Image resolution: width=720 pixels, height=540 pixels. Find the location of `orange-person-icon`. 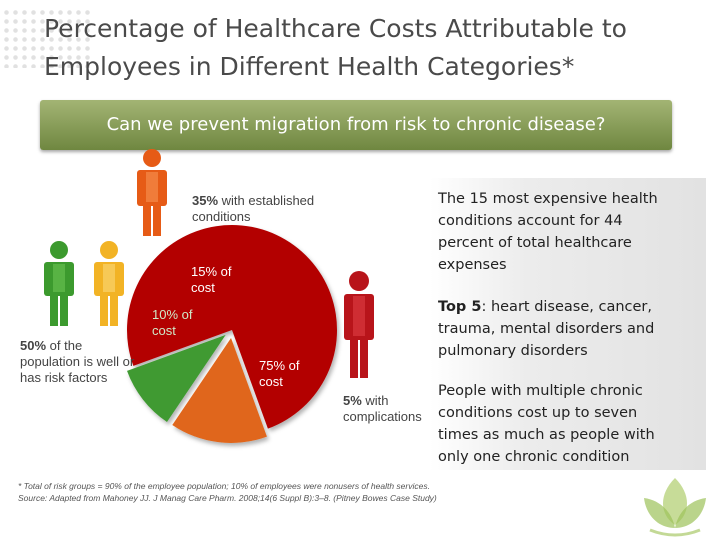

orange-person-icon is located at coordinates (152, 192).